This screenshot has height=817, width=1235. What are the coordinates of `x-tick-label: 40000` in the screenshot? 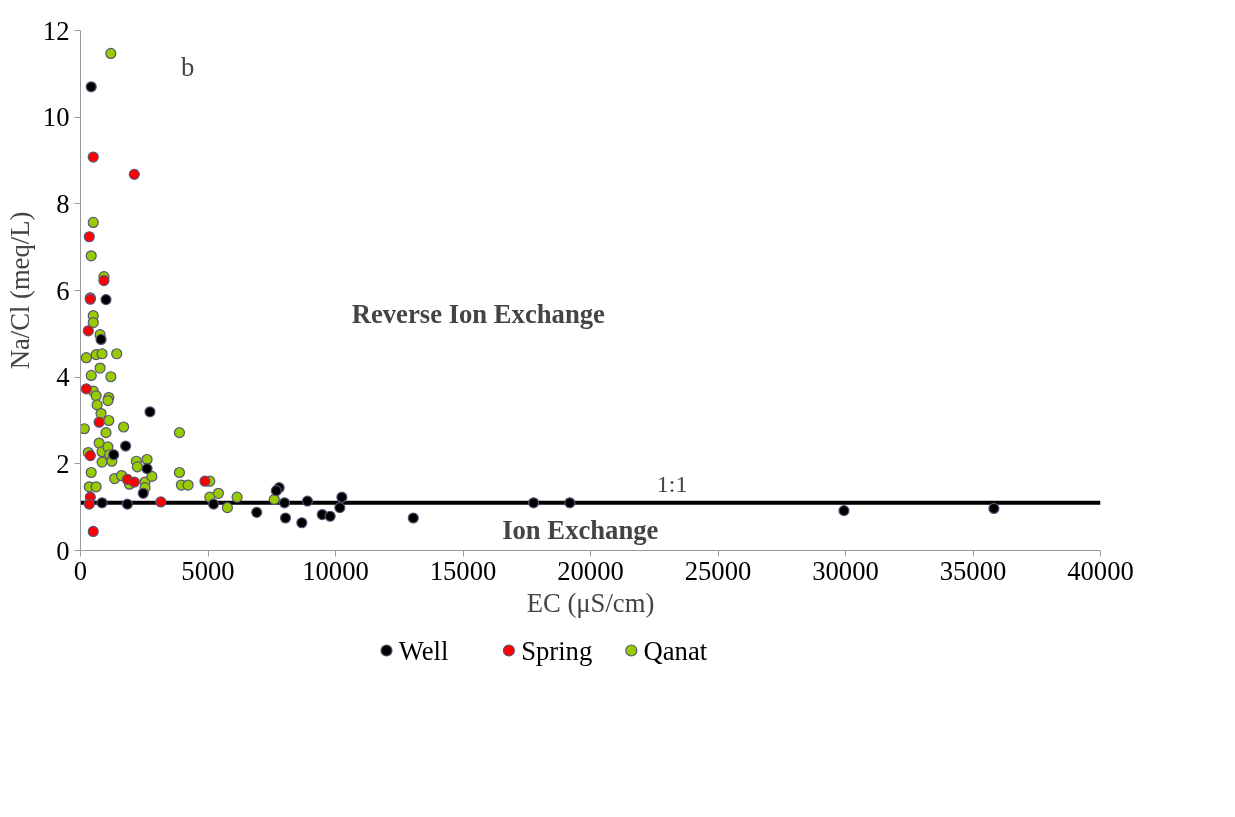 It's located at (1100, 570).